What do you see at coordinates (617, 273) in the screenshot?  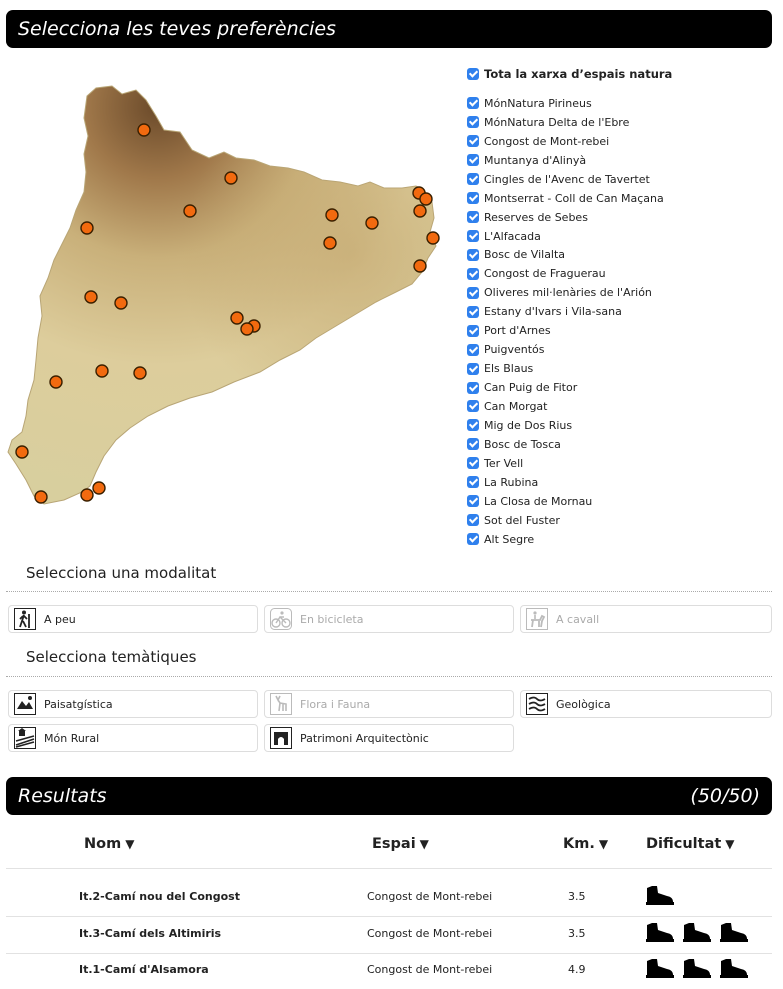 I see `zone-checkbox-item: Congost de Fraguerau` at bounding box center [617, 273].